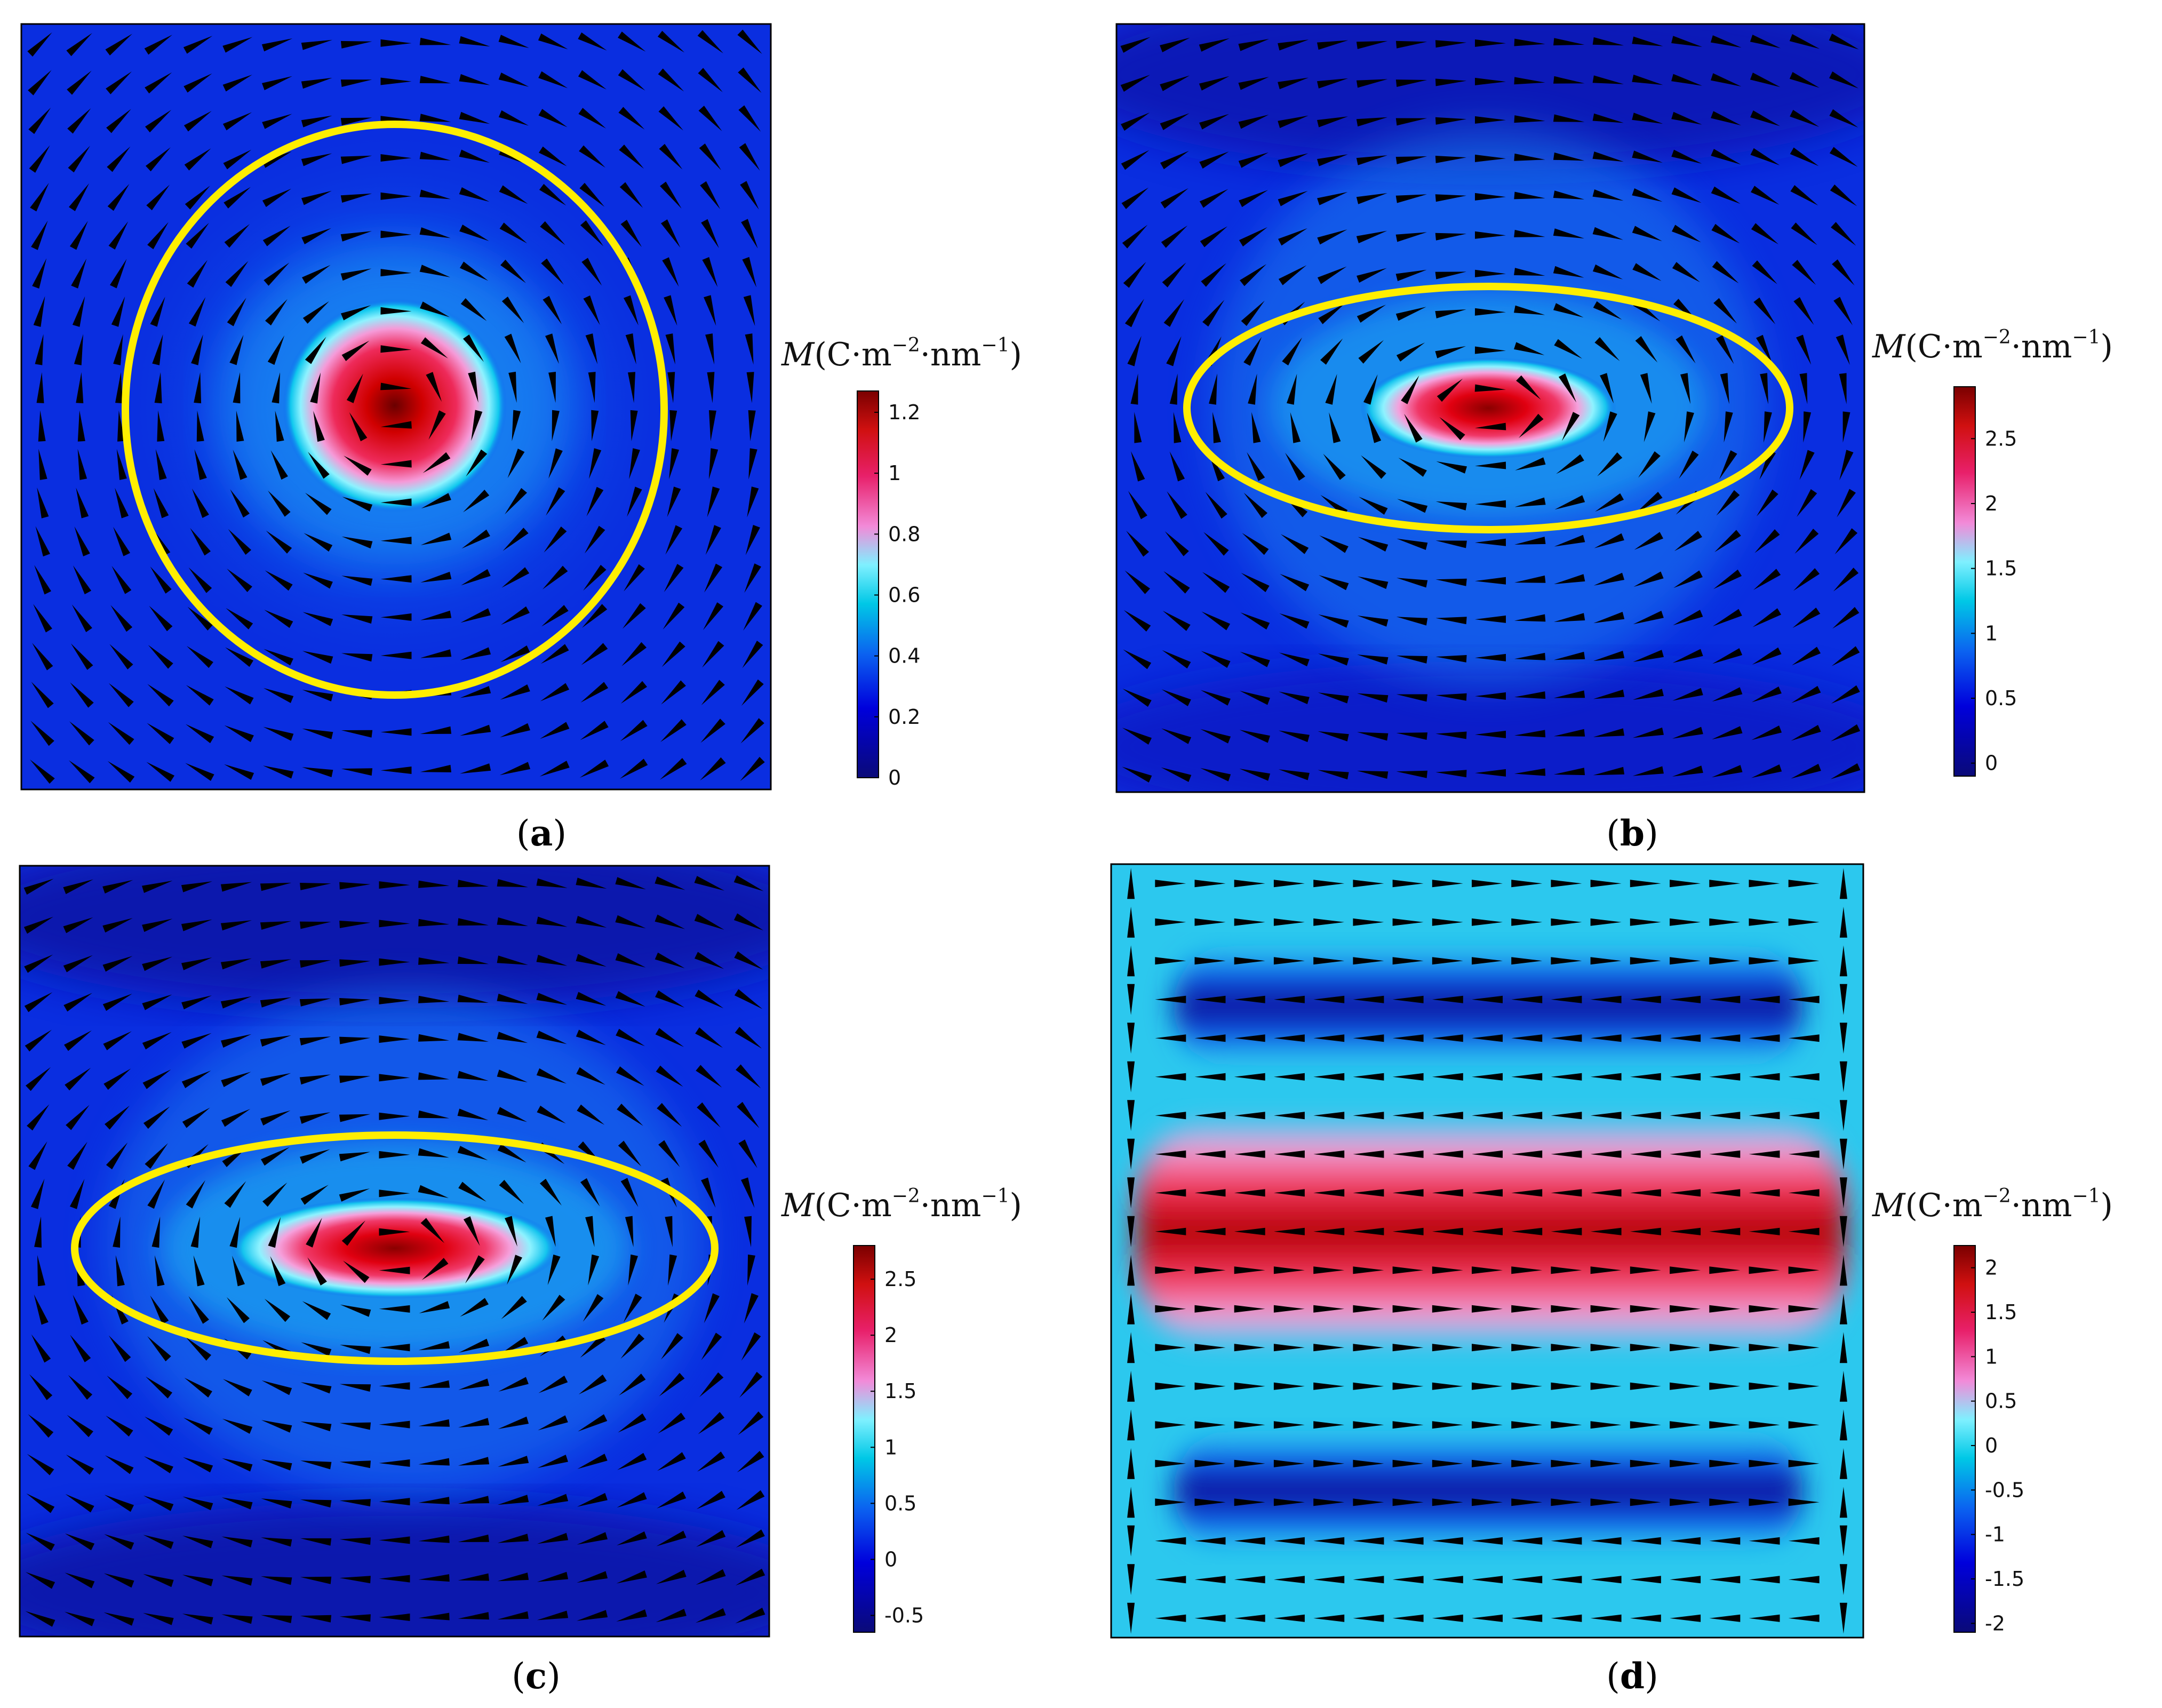 Image resolution: width=2162 pixels, height=1708 pixels. What do you see at coordinates (894, 473) in the screenshot?
I see `colorbar-tick-label: 1` at bounding box center [894, 473].